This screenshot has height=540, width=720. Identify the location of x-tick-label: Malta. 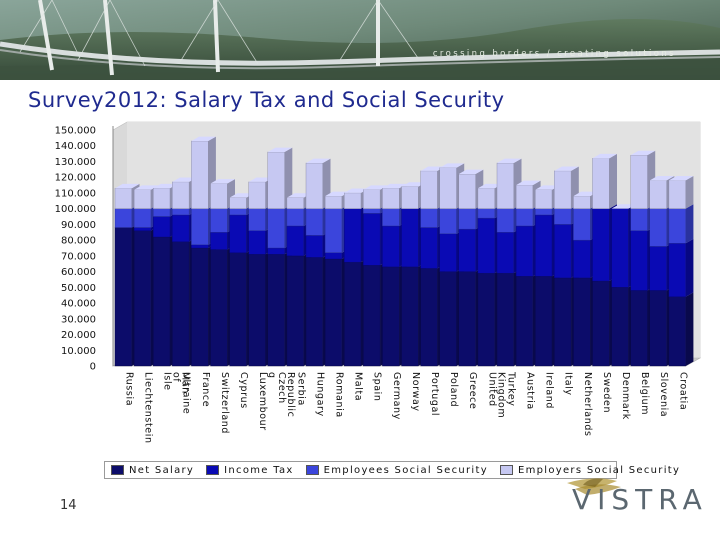
(358, 386).